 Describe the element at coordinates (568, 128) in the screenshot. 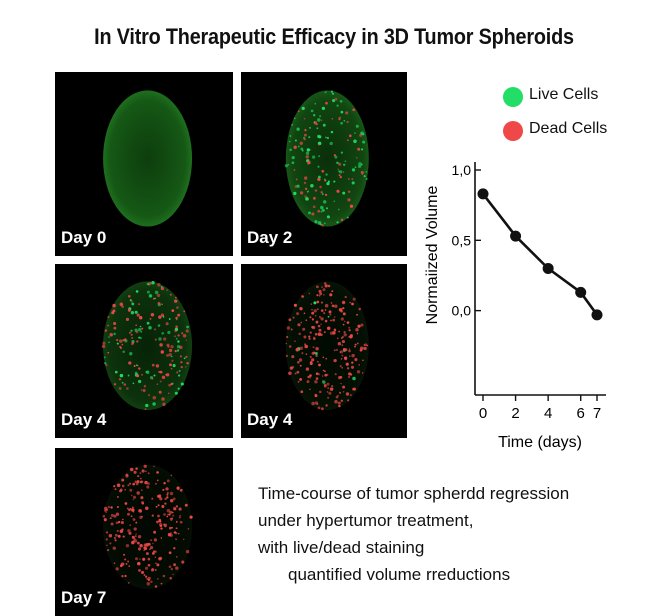

I see `legend-label: Dead Cells` at that location.